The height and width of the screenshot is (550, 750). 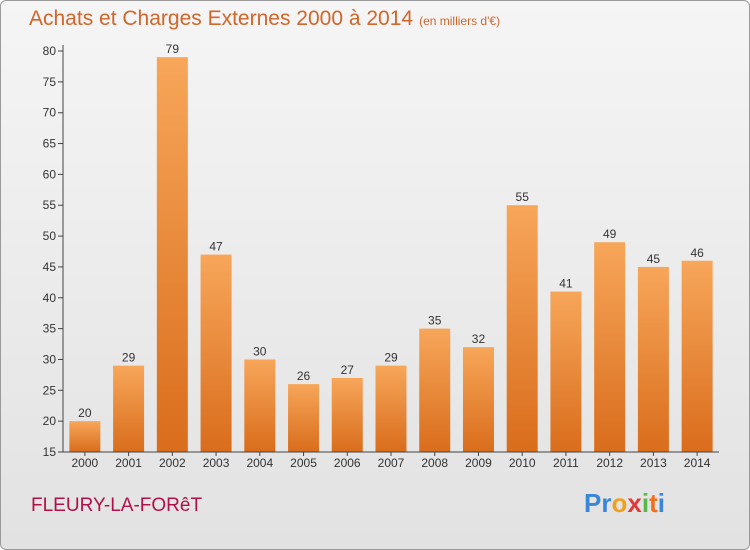 I want to click on x-tick-label: 2014, so click(x=697, y=463).